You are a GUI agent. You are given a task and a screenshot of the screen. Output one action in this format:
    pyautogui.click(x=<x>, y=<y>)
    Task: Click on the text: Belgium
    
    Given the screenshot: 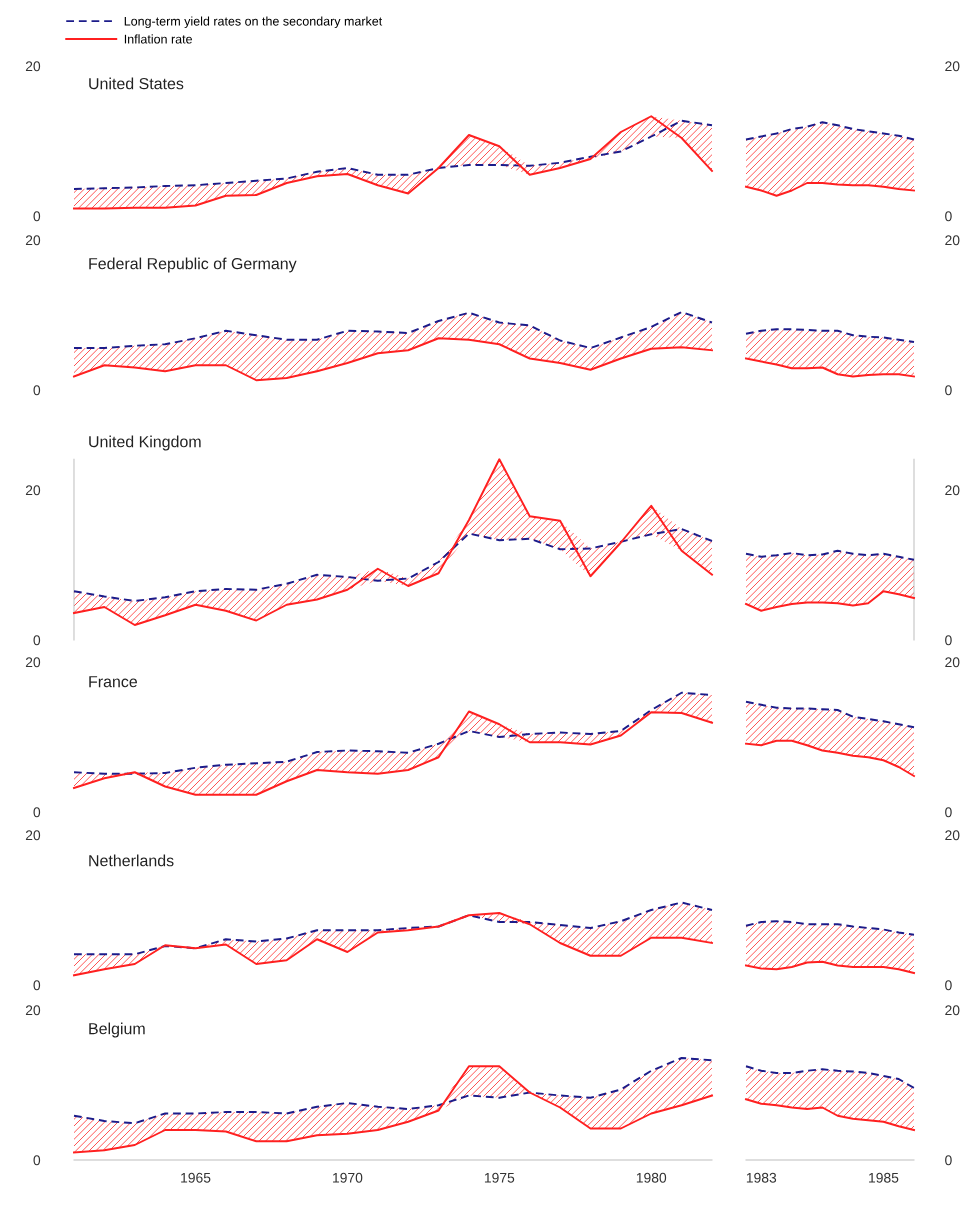 What is the action you would take?
    pyautogui.click(x=117, y=1030)
    